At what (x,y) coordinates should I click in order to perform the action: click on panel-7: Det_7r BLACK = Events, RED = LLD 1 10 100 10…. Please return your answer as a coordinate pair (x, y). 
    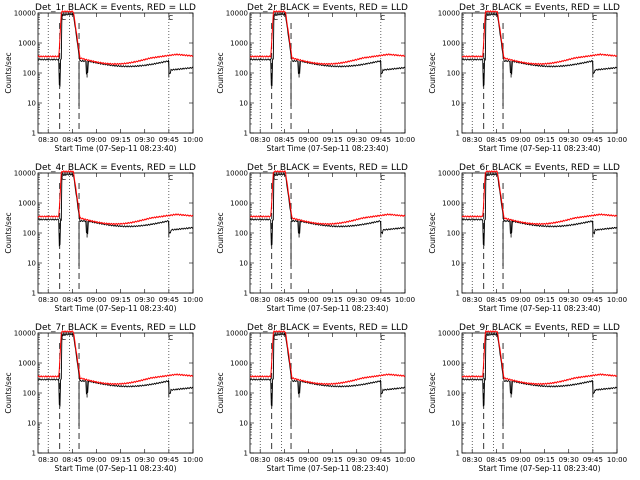
    Looking at the image, I should click on (103, 398).